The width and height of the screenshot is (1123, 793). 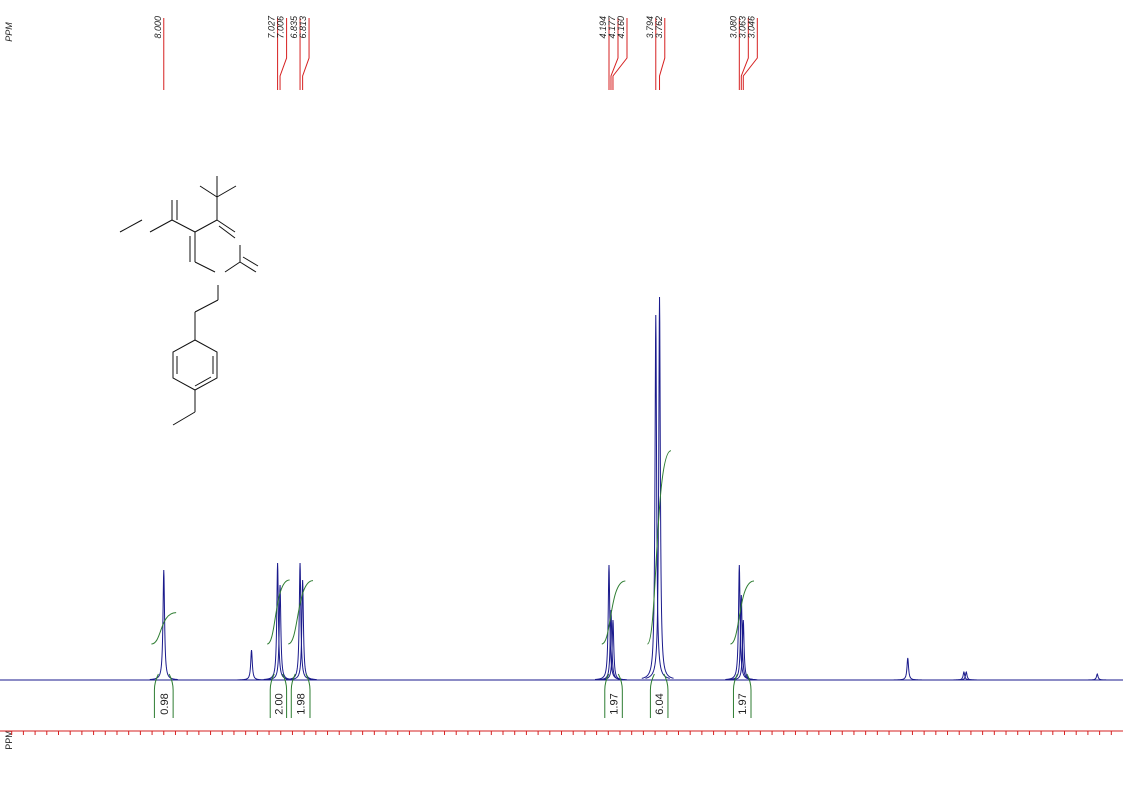 What do you see at coordinates (165, 703) in the screenshot?
I see `integral-label: 0.98` at bounding box center [165, 703].